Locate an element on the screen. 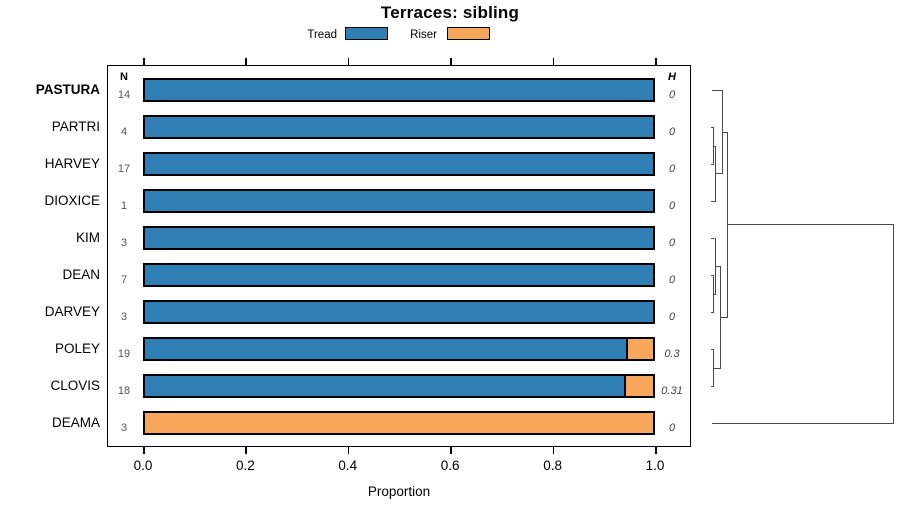 The height and width of the screenshot is (520, 900). bar-tread-dioxice is located at coordinates (399, 201).